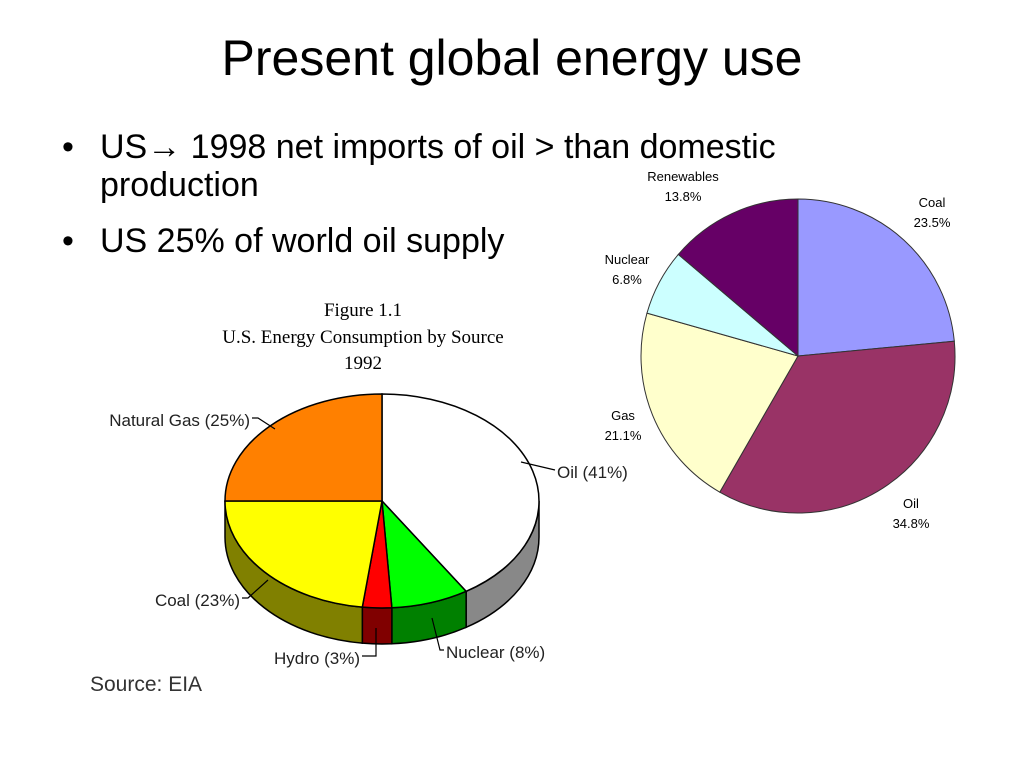 The image size is (1024, 768). What do you see at coordinates (363, 310) in the screenshot?
I see `chart-title: Figure 1.1` at bounding box center [363, 310].